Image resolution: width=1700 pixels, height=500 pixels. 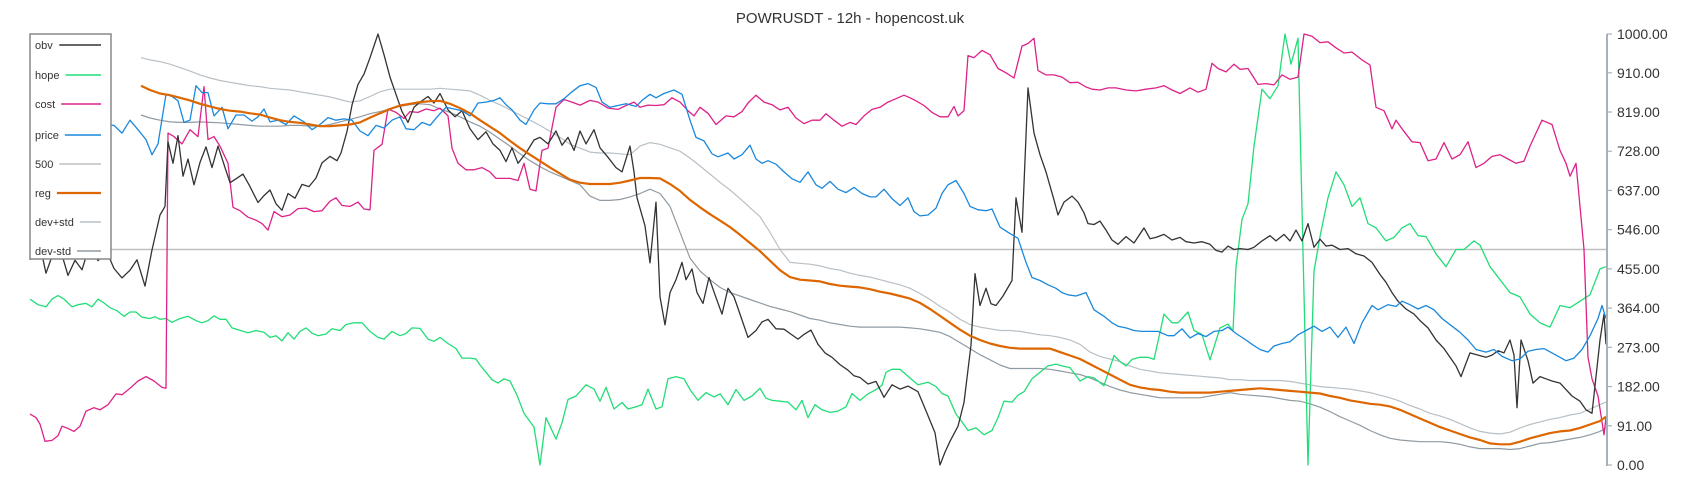 What do you see at coordinates (1638, 387) in the screenshot?
I see `y-tick-label: 182.00` at bounding box center [1638, 387].